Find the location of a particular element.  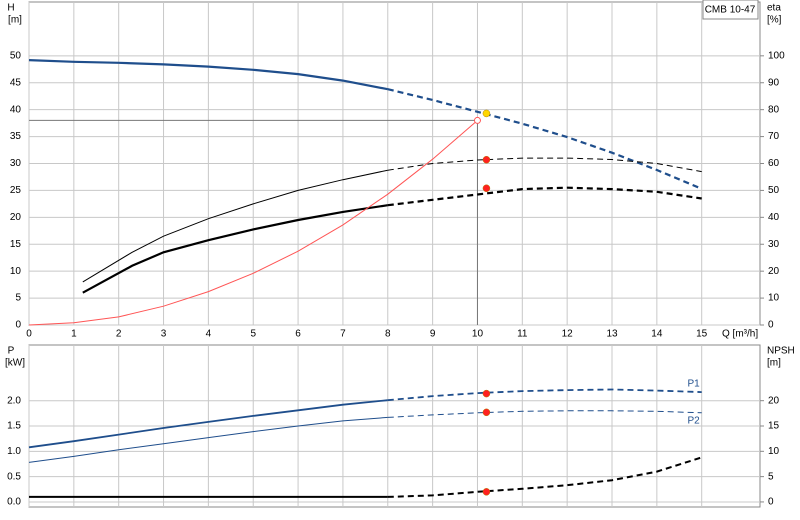

series-label: P1 is located at coordinates (693, 384).